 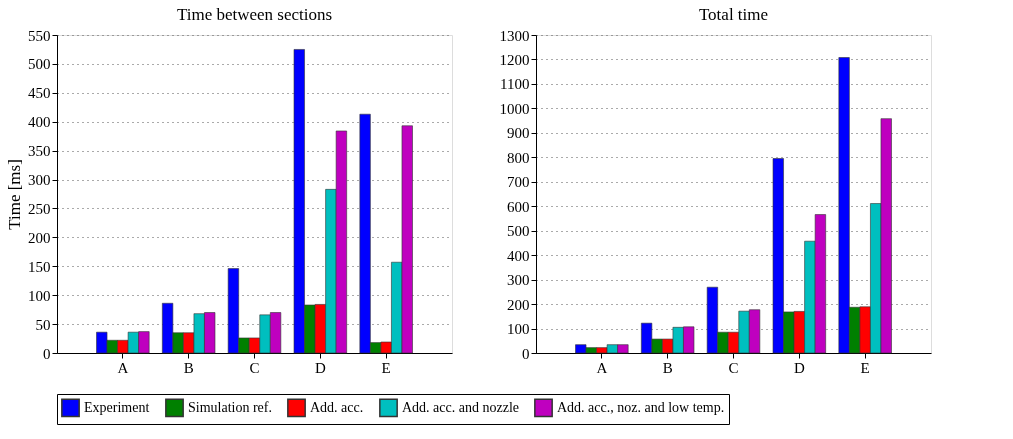 I want to click on y-tick-label: 1200, so click(x=514, y=59).